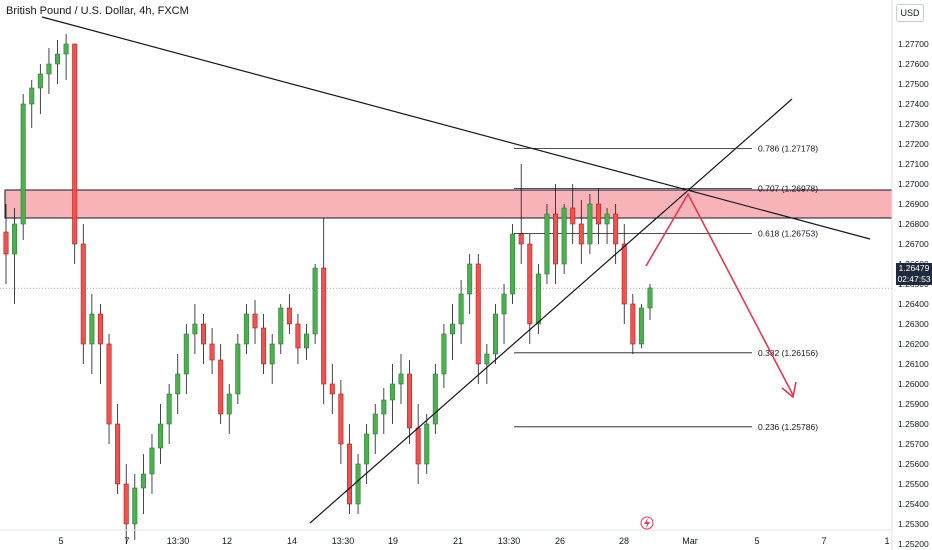 This screenshot has height=550, width=932. I want to click on y-tick-label: 1.26100, so click(913, 364).